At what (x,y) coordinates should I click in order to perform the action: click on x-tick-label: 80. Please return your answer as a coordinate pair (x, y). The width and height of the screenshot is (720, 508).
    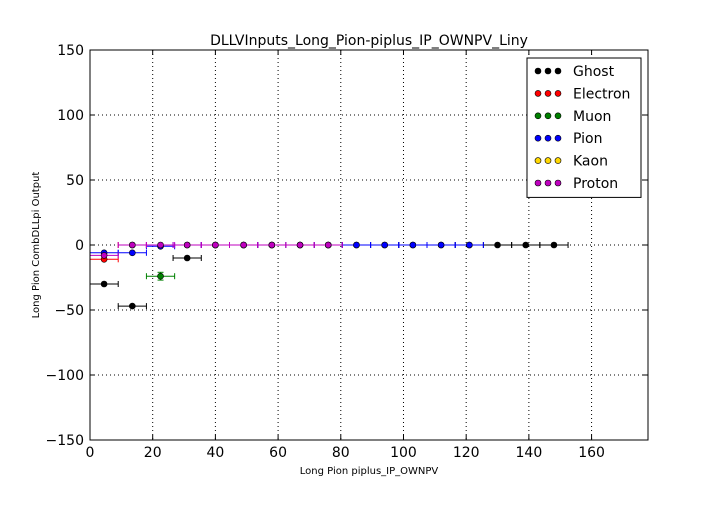
    Looking at the image, I should click on (341, 453).